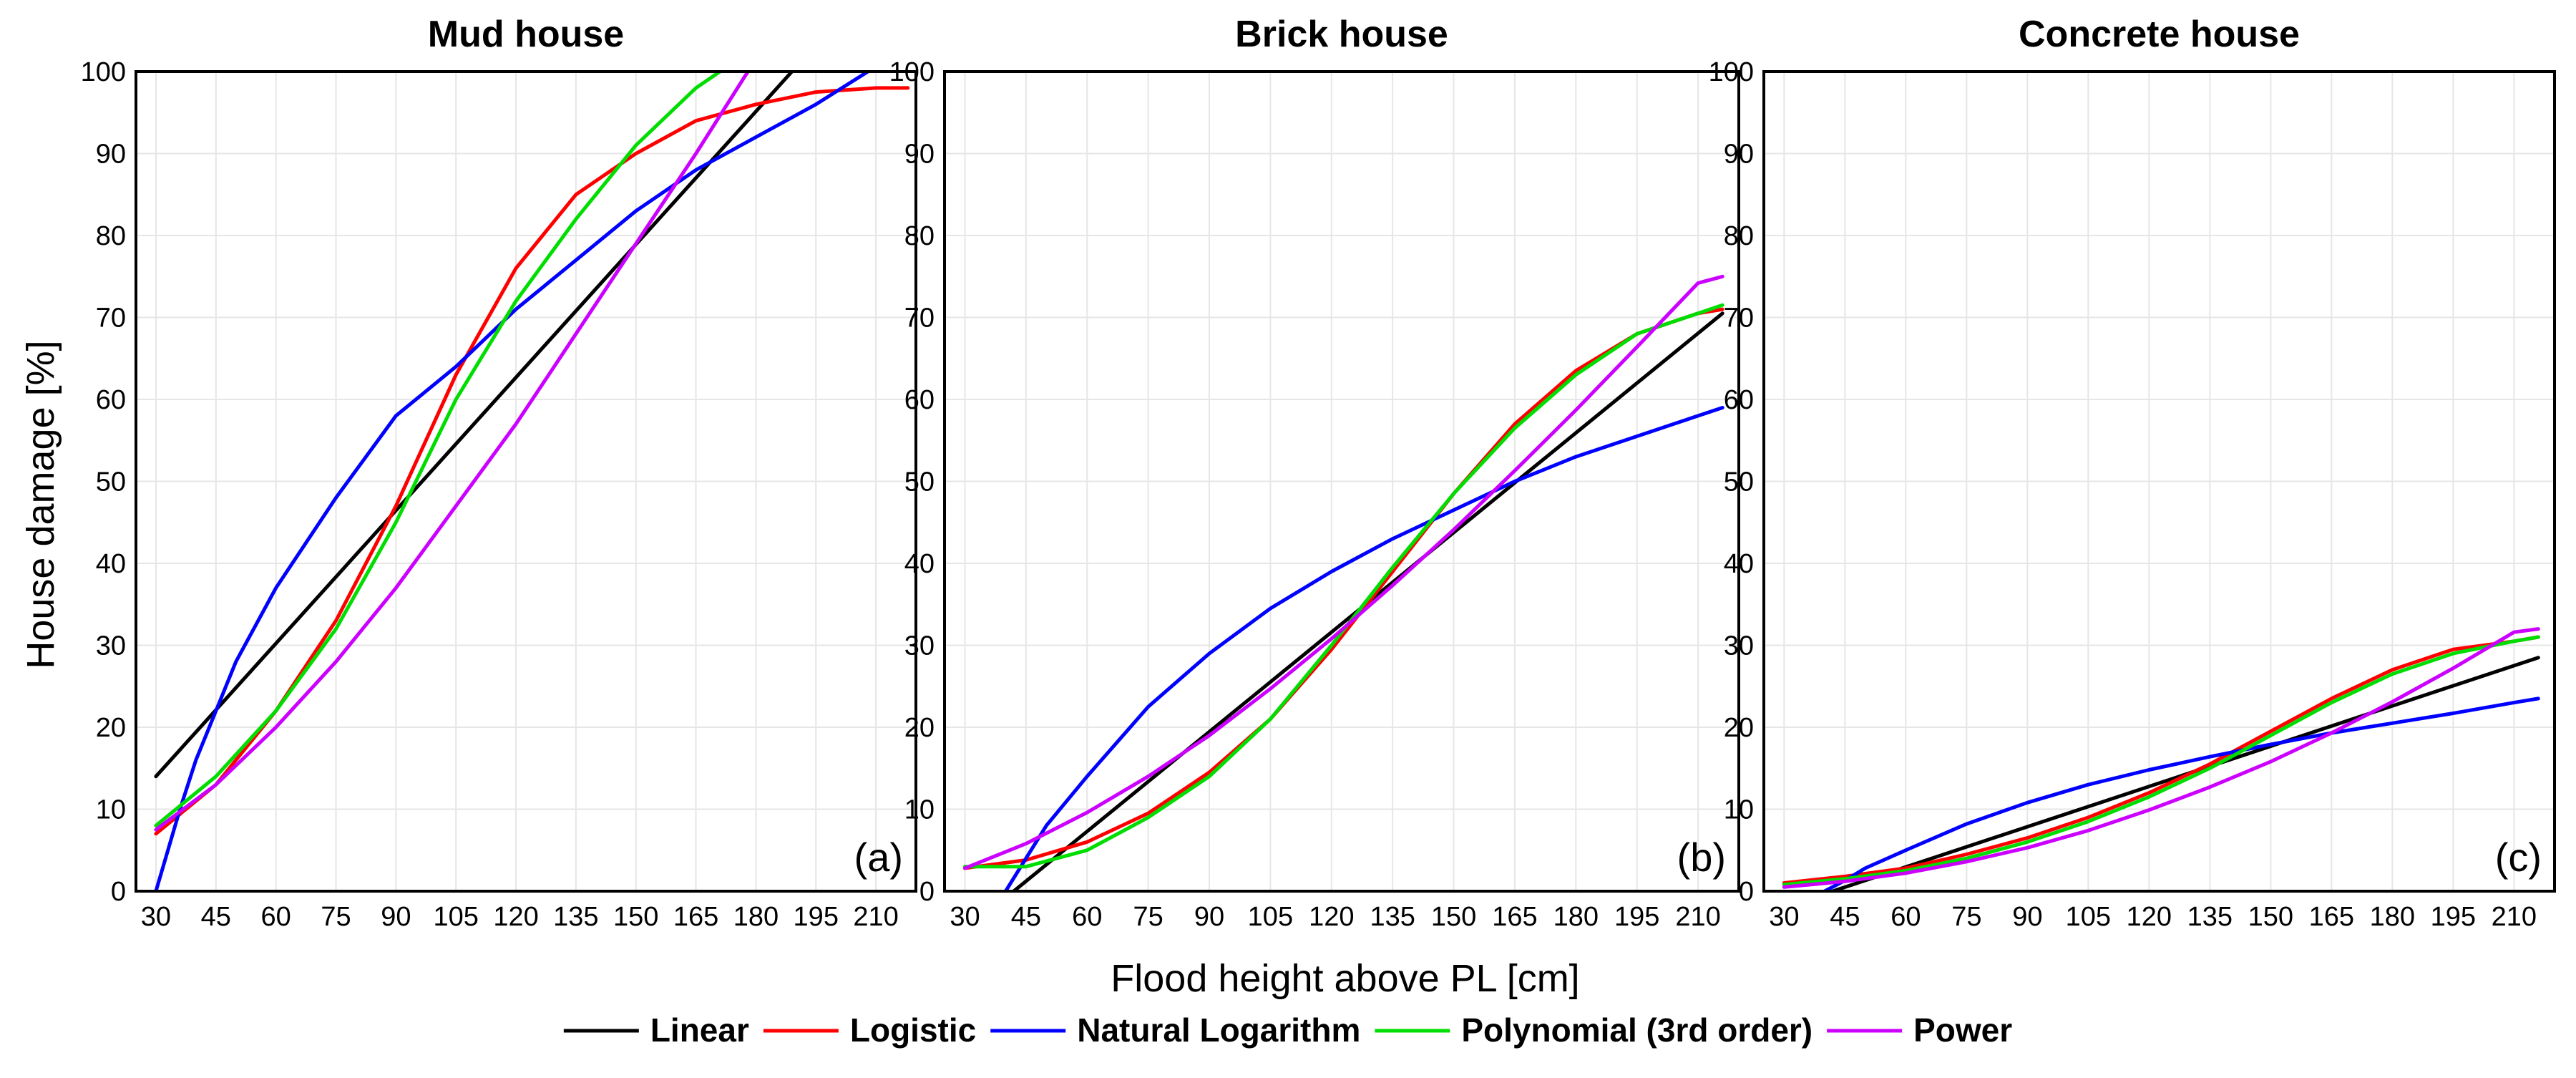 This screenshot has height=1078, width=2576. Describe the element at coordinates (1962, 1030) in the screenshot. I see `legend-label-power: Power` at that location.